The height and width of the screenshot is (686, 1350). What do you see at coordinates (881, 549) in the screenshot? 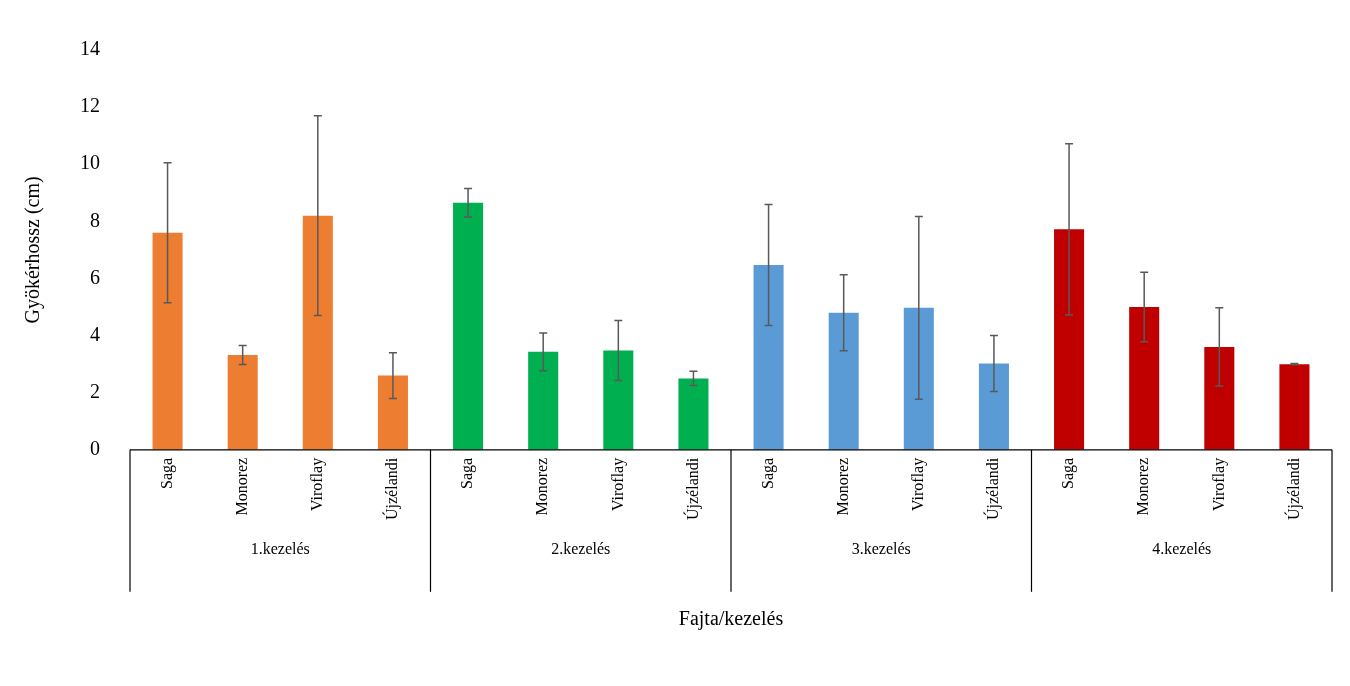
I see `text: 3.kezelés` at bounding box center [881, 549].